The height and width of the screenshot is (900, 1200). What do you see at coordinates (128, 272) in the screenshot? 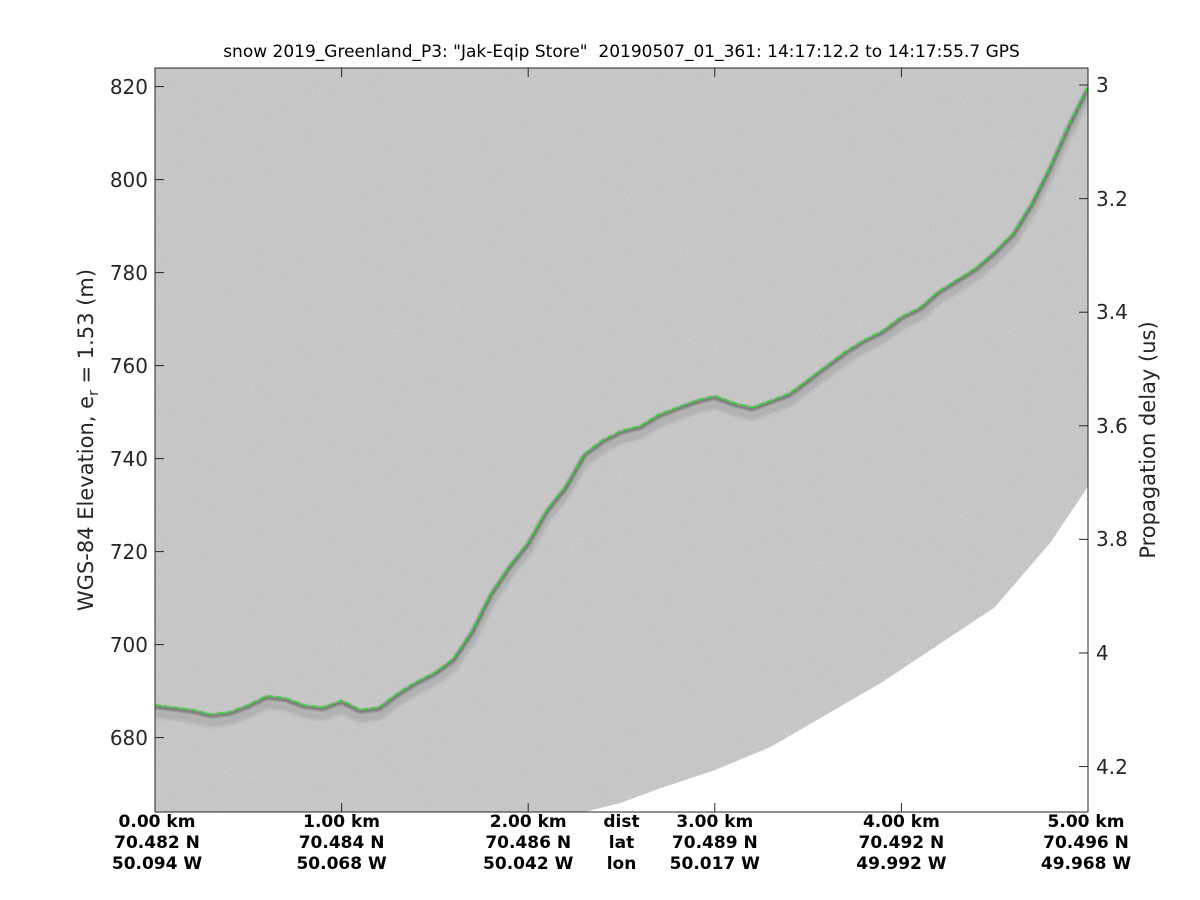
I see `y-tick-label: 780` at bounding box center [128, 272].